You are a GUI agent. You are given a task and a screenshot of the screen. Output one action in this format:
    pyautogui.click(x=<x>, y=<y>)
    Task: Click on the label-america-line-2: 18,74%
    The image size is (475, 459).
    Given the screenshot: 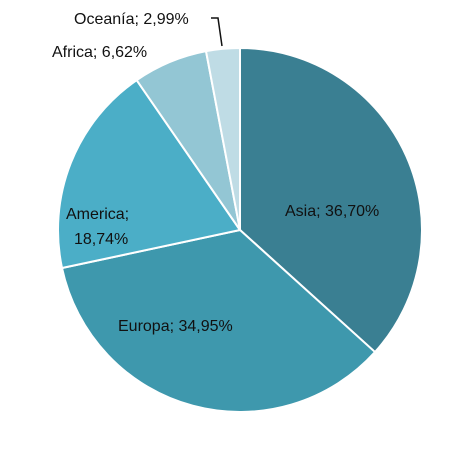 What is the action you would take?
    pyautogui.click(x=101, y=239)
    